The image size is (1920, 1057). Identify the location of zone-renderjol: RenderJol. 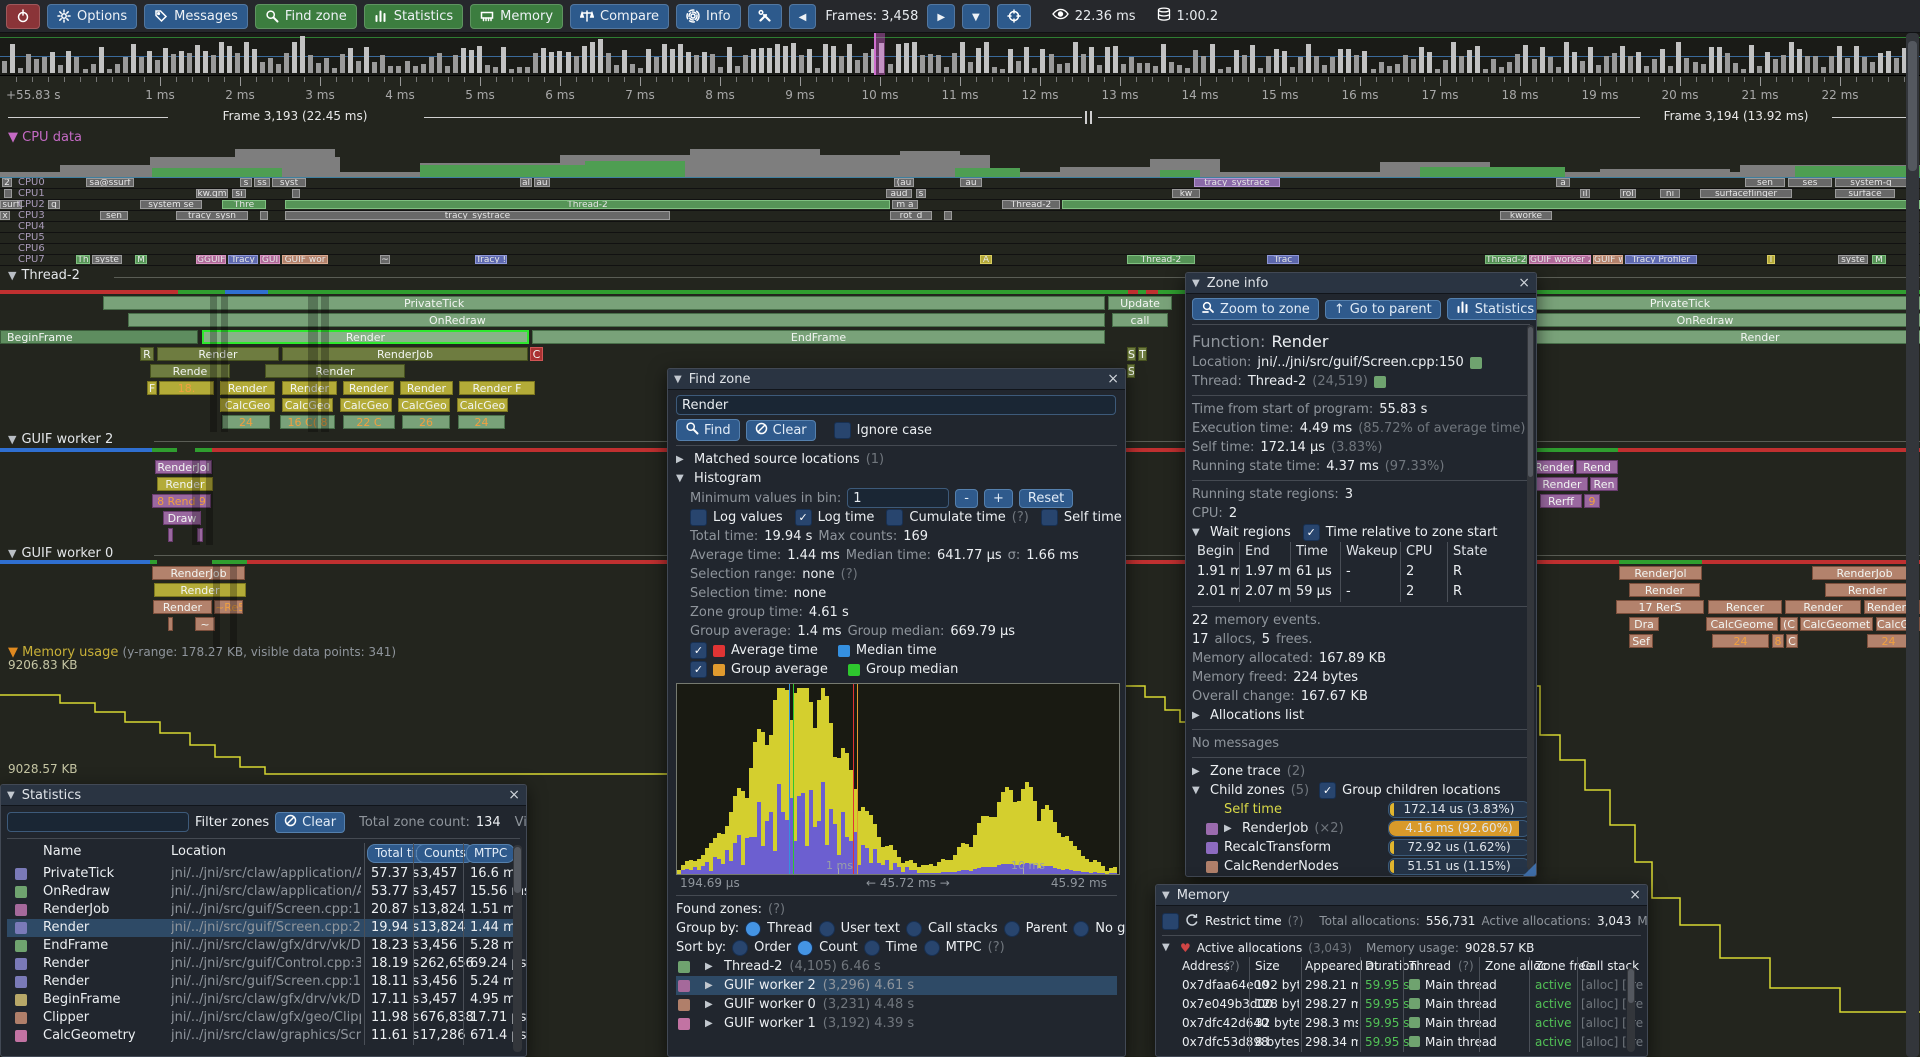
(1660, 573).